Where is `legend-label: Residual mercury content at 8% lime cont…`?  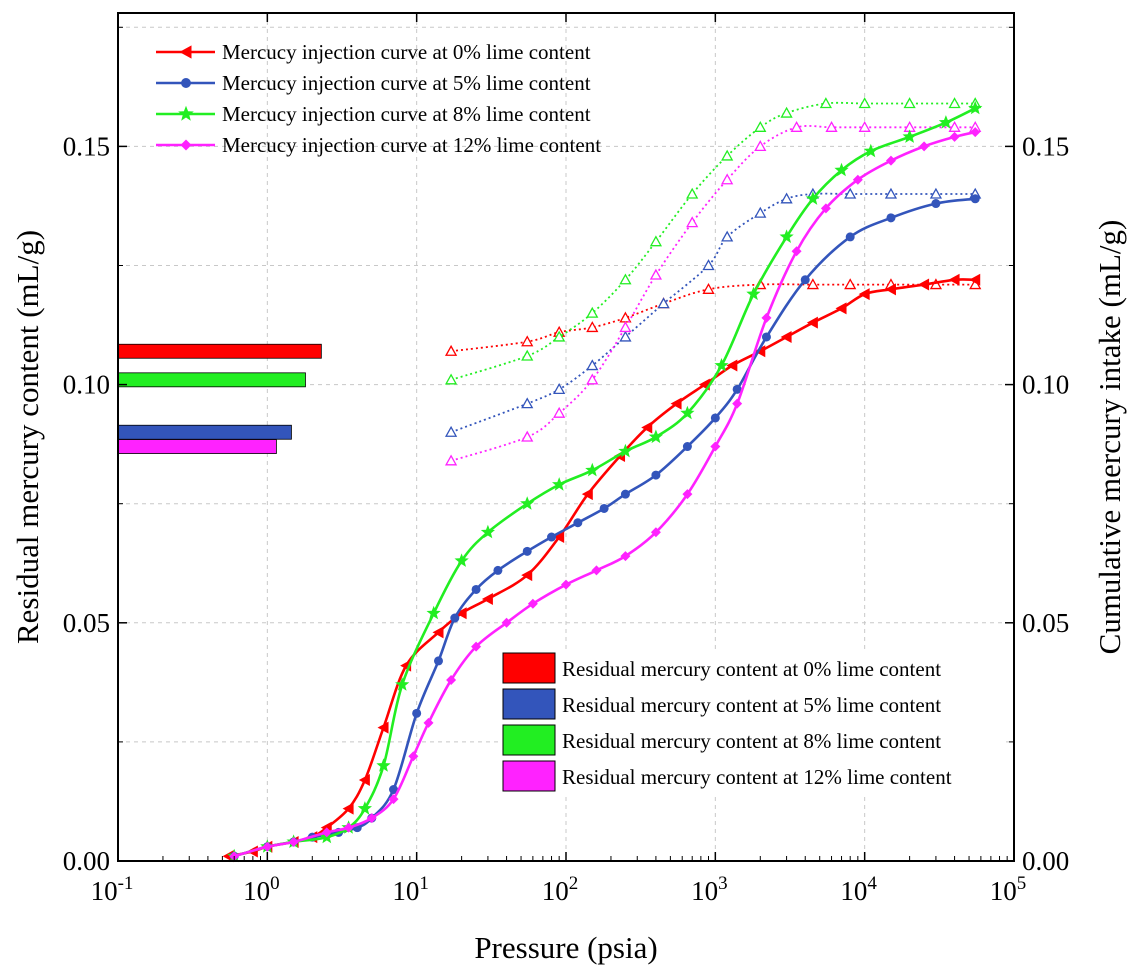 legend-label: Residual mercury content at 8% lime cont… is located at coordinates (751, 741).